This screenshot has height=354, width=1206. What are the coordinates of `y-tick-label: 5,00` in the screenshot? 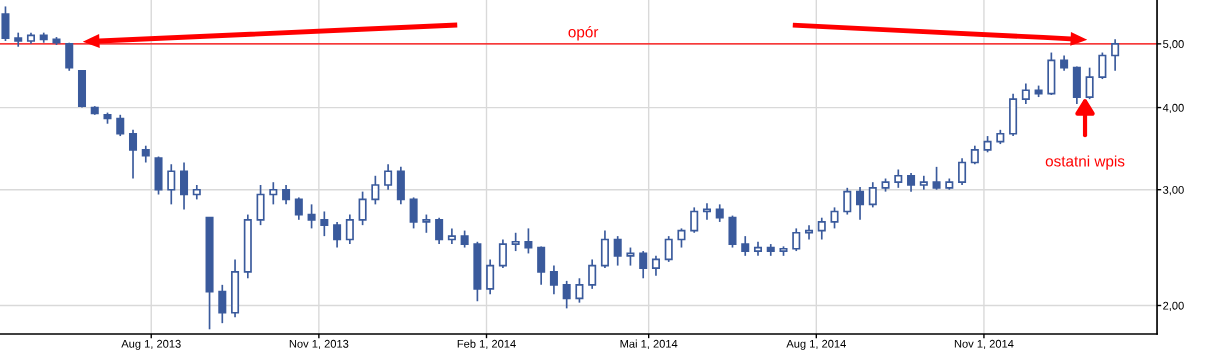 It's located at (1173, 45).